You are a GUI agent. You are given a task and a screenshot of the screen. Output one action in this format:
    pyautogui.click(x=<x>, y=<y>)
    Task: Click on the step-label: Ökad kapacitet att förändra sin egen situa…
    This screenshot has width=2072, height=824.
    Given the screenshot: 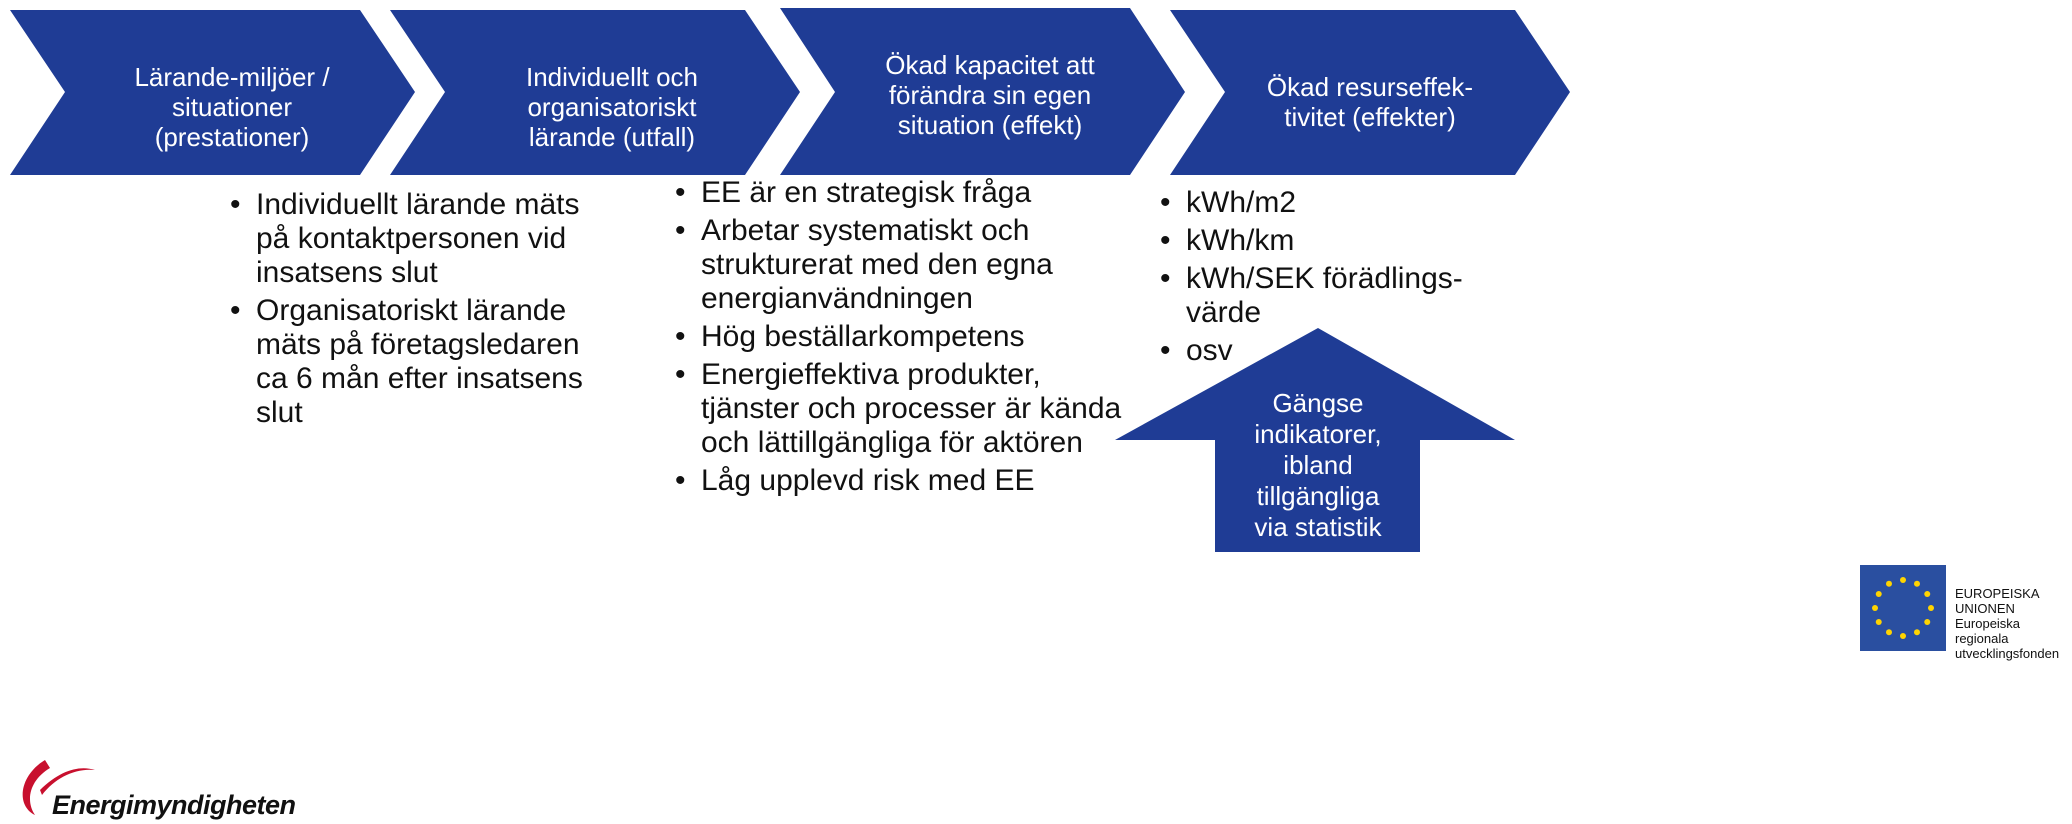 What is the action you would take?
    pyautogui.click(x=990, y=95)
    